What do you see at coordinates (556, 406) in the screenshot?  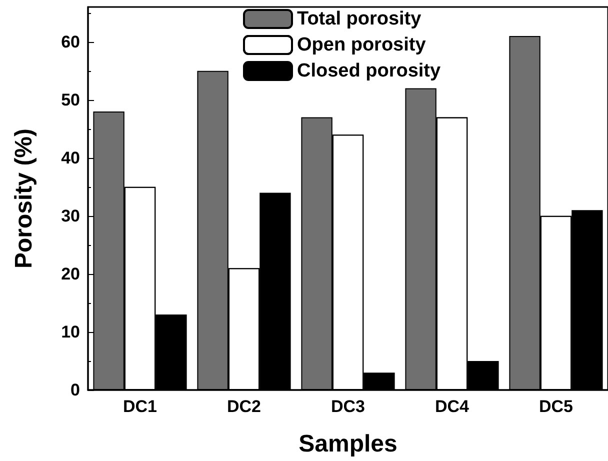 I see `x-tick-label: DC5` at bounding box center [556, 406].